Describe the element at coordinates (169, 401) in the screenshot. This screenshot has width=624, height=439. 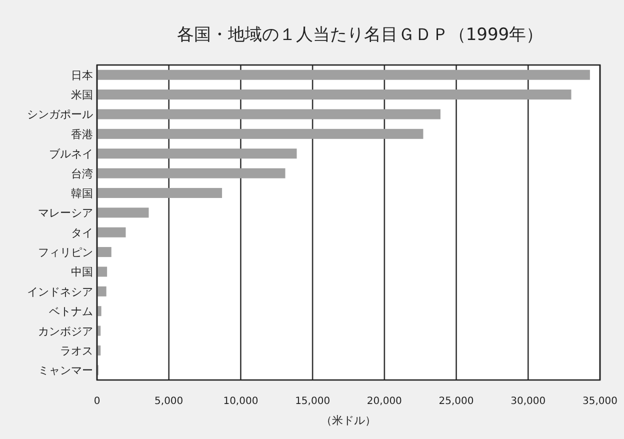
I see `x-tick-label: 5,000` at that location.